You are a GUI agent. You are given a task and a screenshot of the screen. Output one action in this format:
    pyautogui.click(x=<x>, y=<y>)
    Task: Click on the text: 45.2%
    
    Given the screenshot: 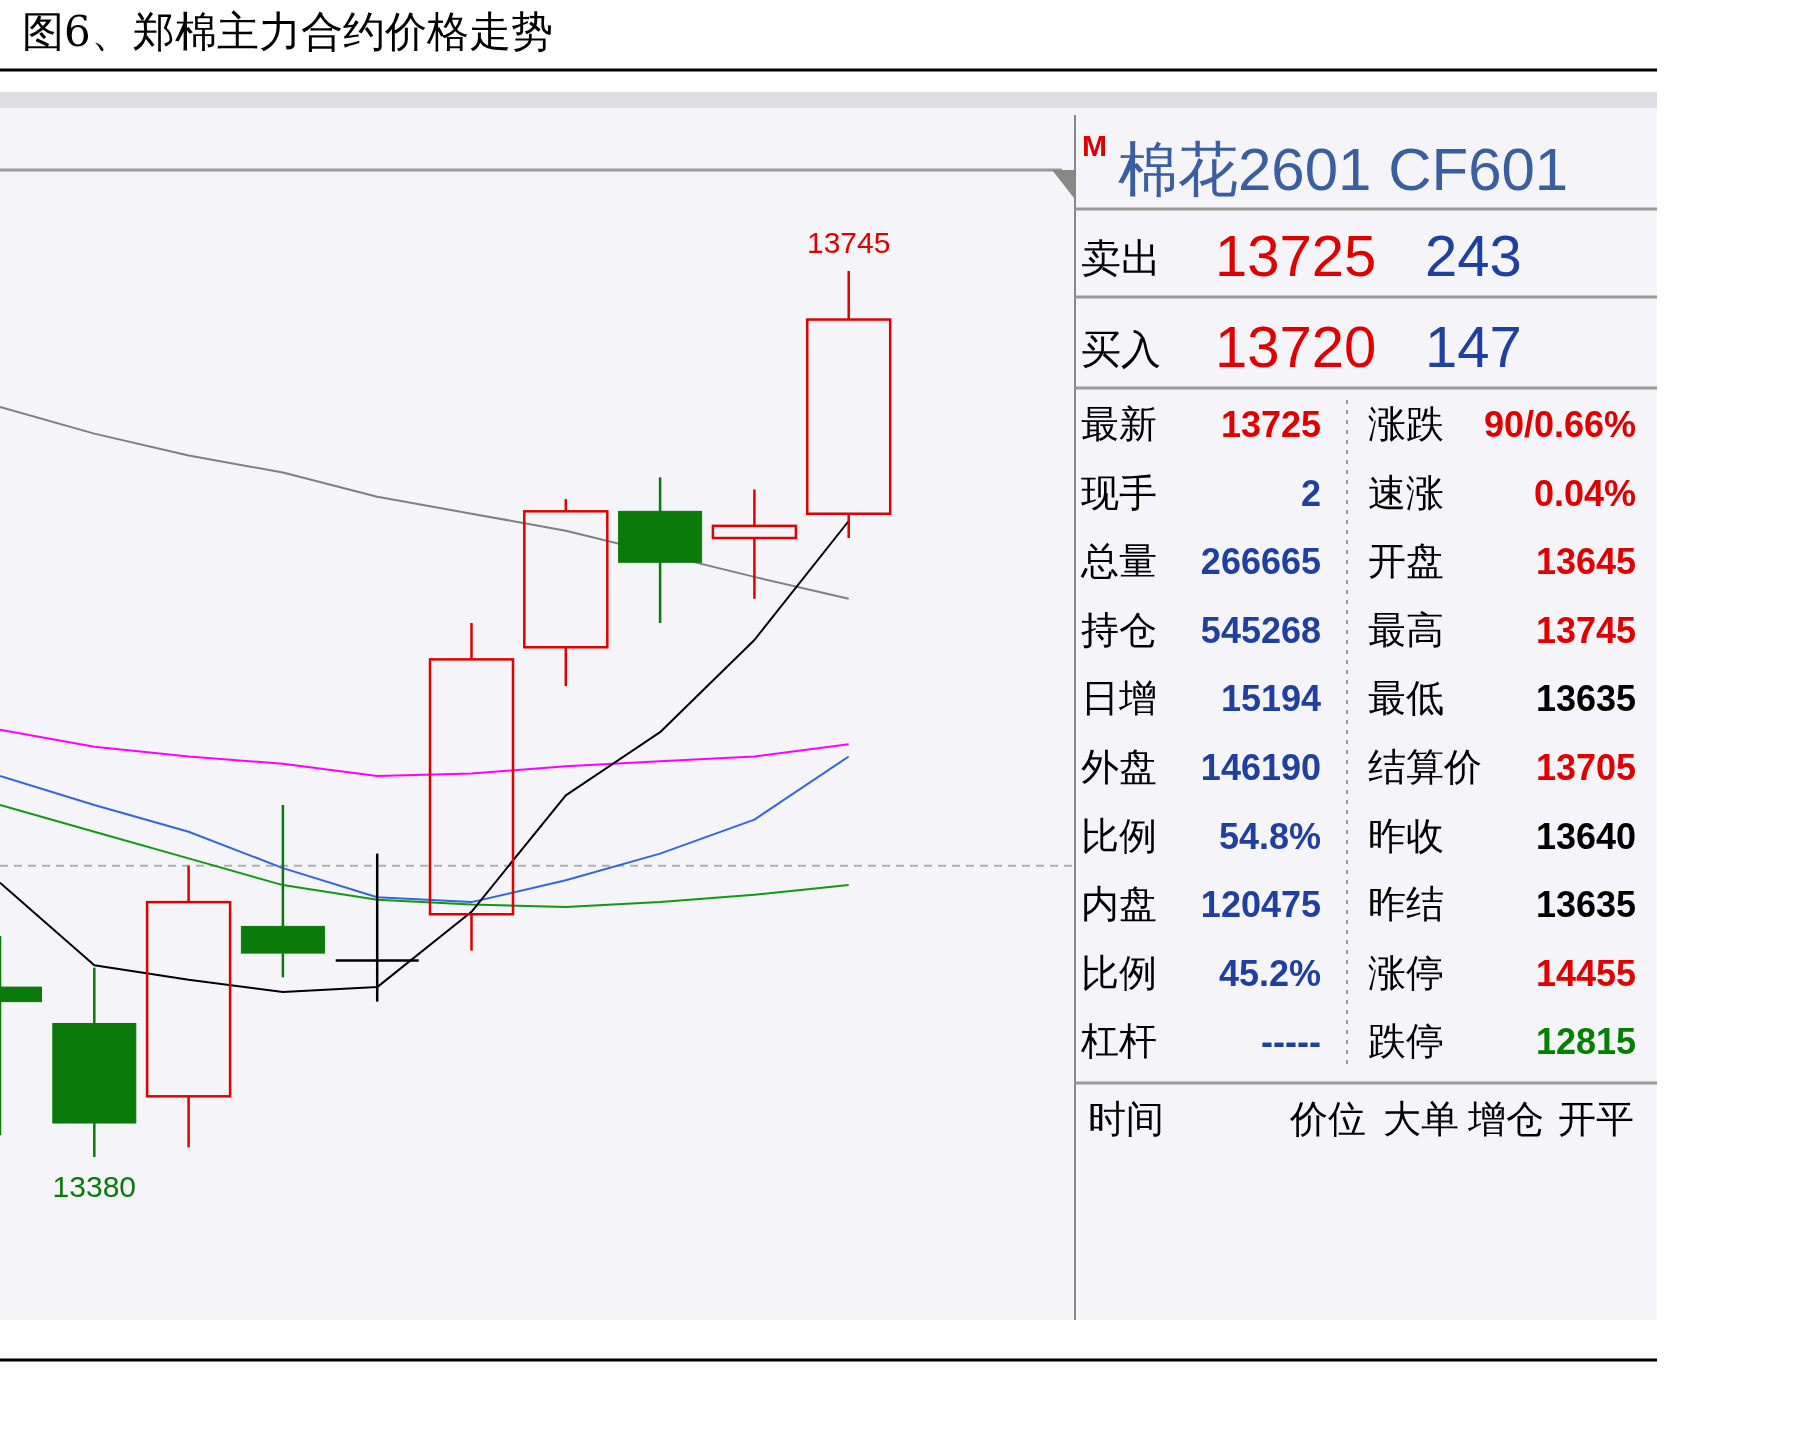 What is the action you would take?
    pyautogui.click(x=1269, y=973)
    